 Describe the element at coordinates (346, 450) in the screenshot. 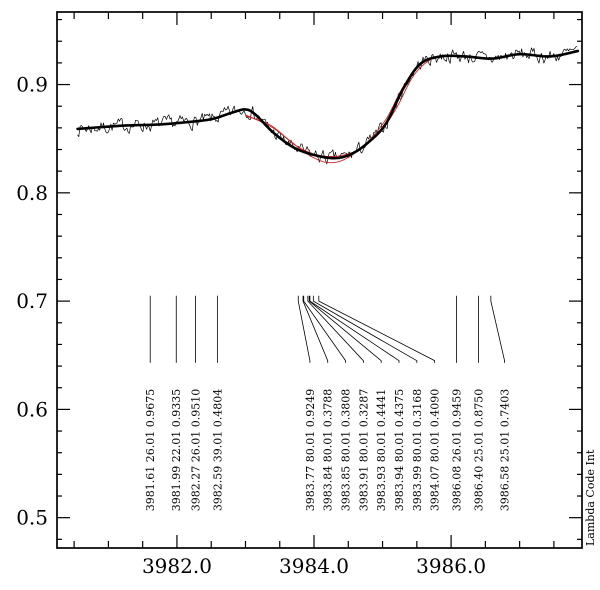

I see `line-id-label: 3983.85 80.01 0.3808` at that location.